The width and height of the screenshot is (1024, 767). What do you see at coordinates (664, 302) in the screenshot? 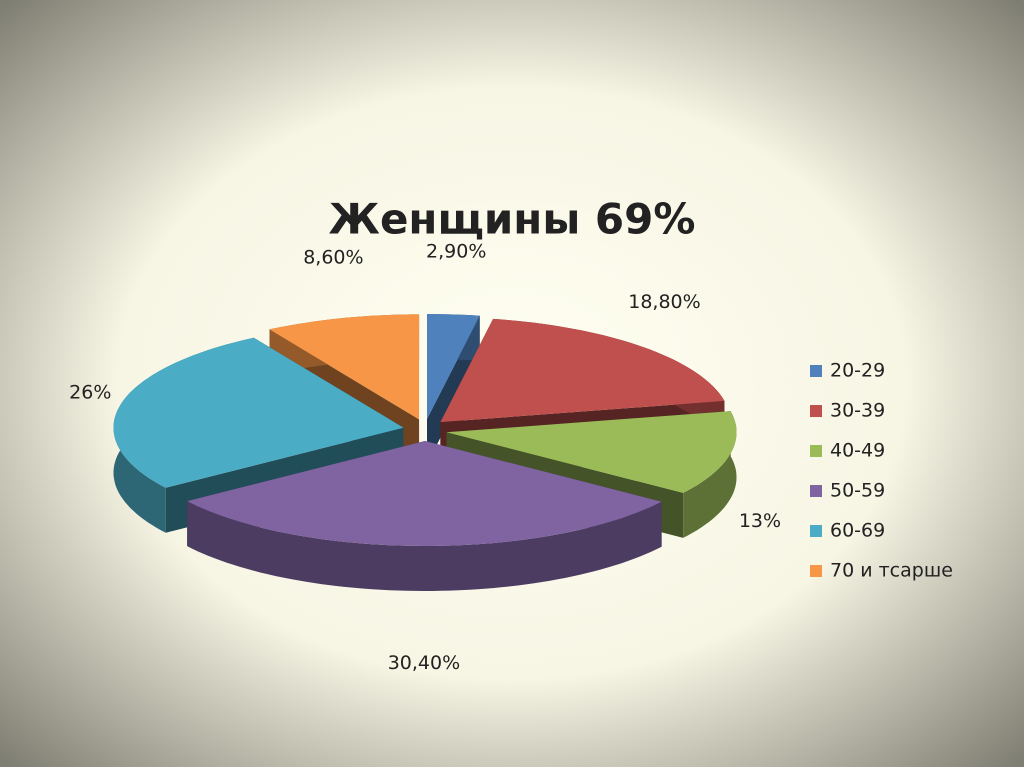
I see `data-label: 18,80%` at bounding box center [664, 302].